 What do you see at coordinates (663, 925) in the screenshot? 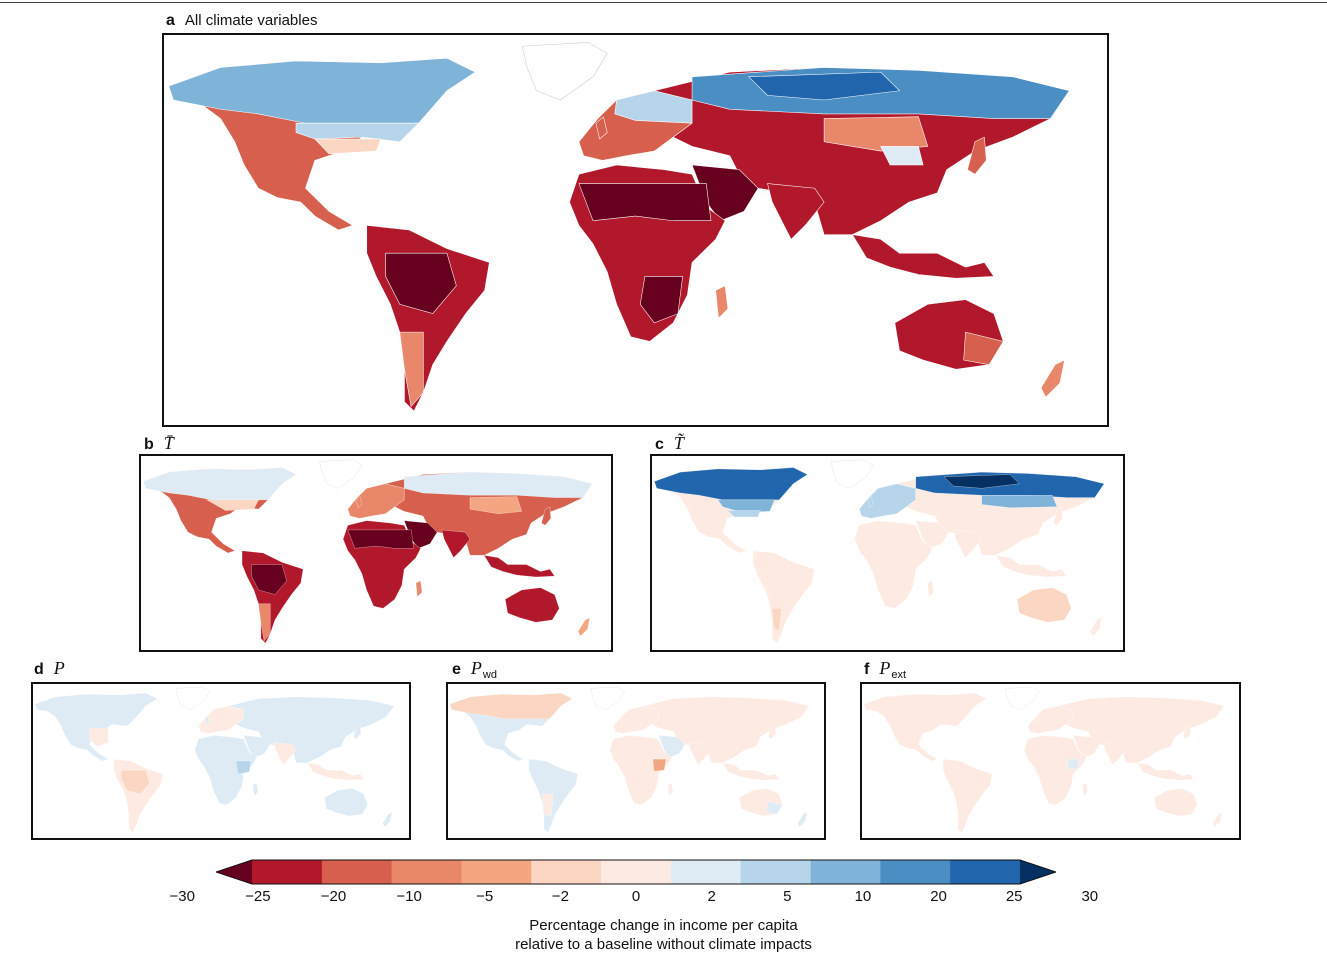
I see `colorbar-label-line1: Percentage change in income per capita` at bounding box center [663, 925].